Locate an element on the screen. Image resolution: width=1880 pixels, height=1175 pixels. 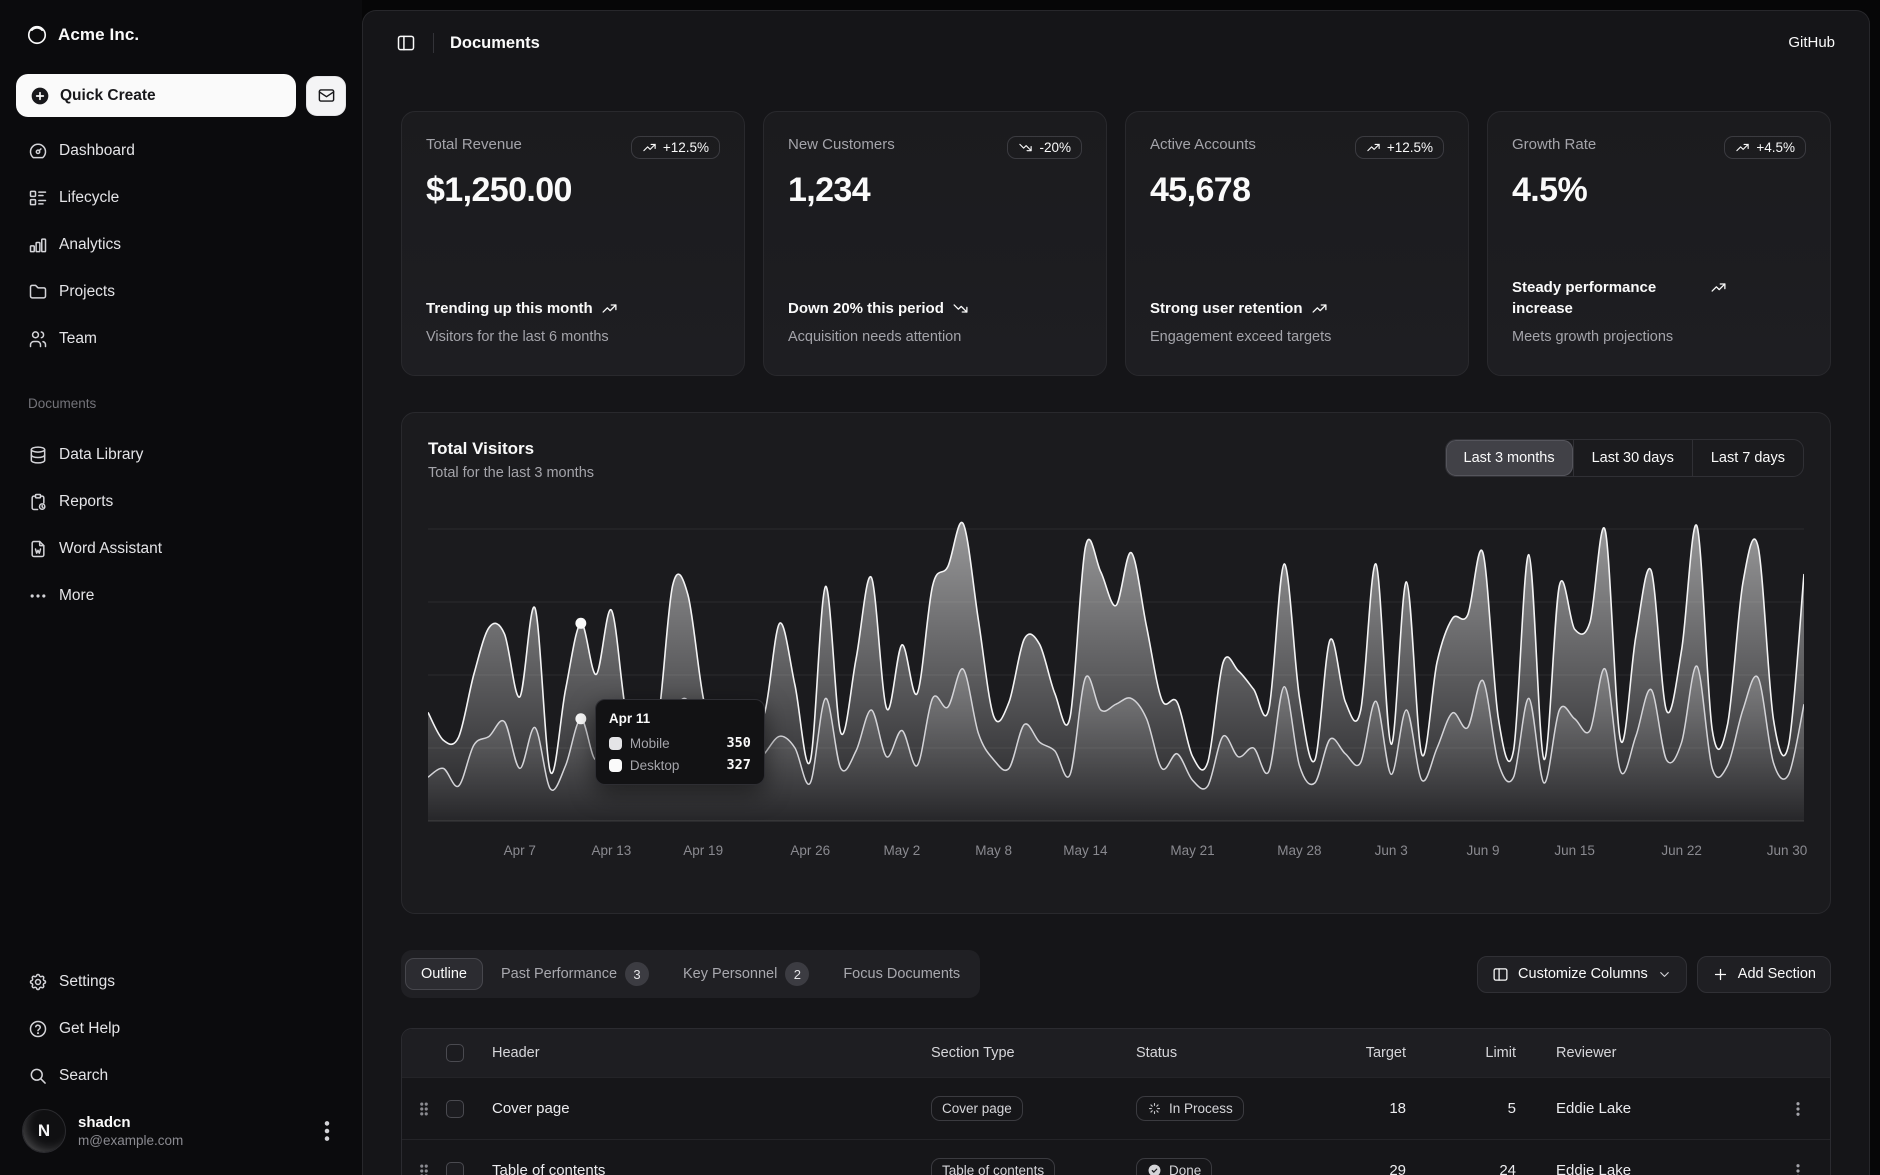
avatar: N is located at coordinates (44, 1131).